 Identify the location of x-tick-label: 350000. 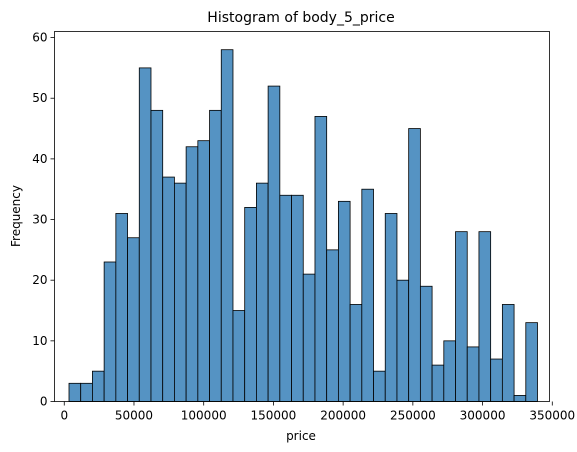
(552, 416).